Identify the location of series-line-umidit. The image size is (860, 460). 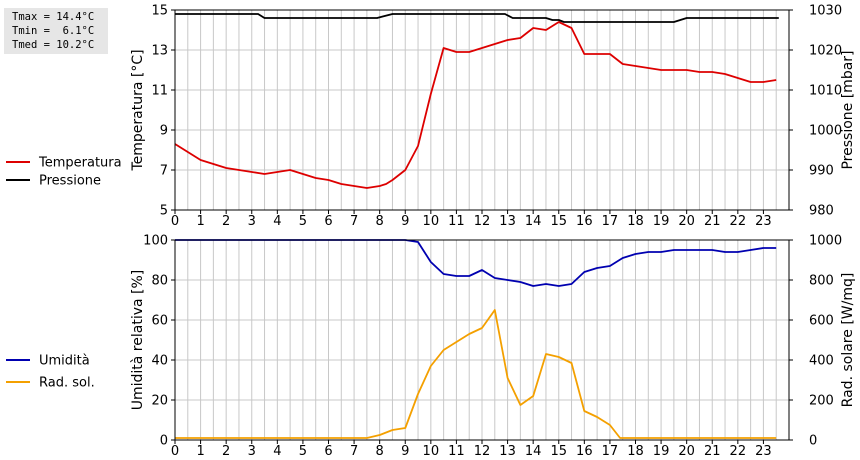
(476, 263).